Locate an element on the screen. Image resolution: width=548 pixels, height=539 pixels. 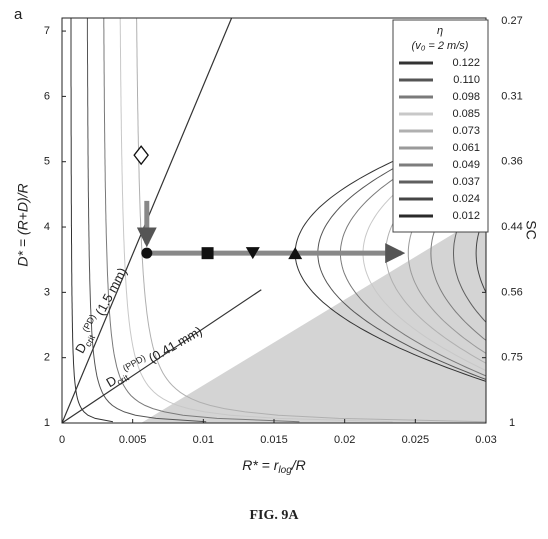
legend-box is located at coordinates (440, 126).